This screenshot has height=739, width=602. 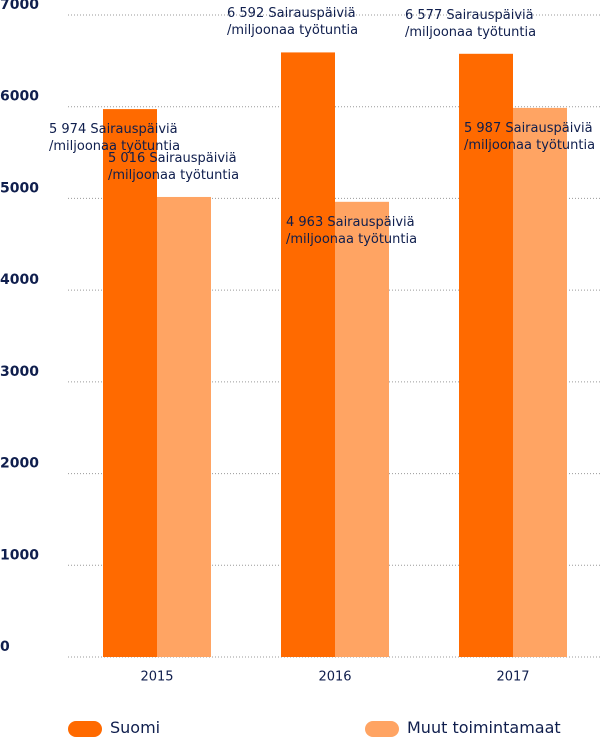 What do you see at coordinates (5, 647) in the screenshot?
I see `y-tick-label: 0` at bounding box center [5, 647].